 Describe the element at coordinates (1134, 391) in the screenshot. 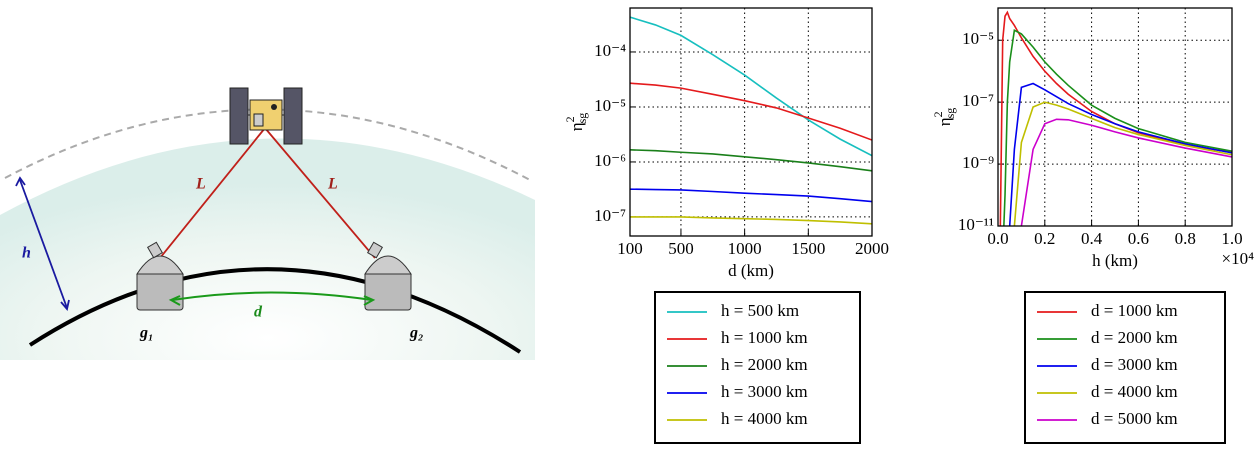

I see `legend-label: d = 4000 km` at that location.